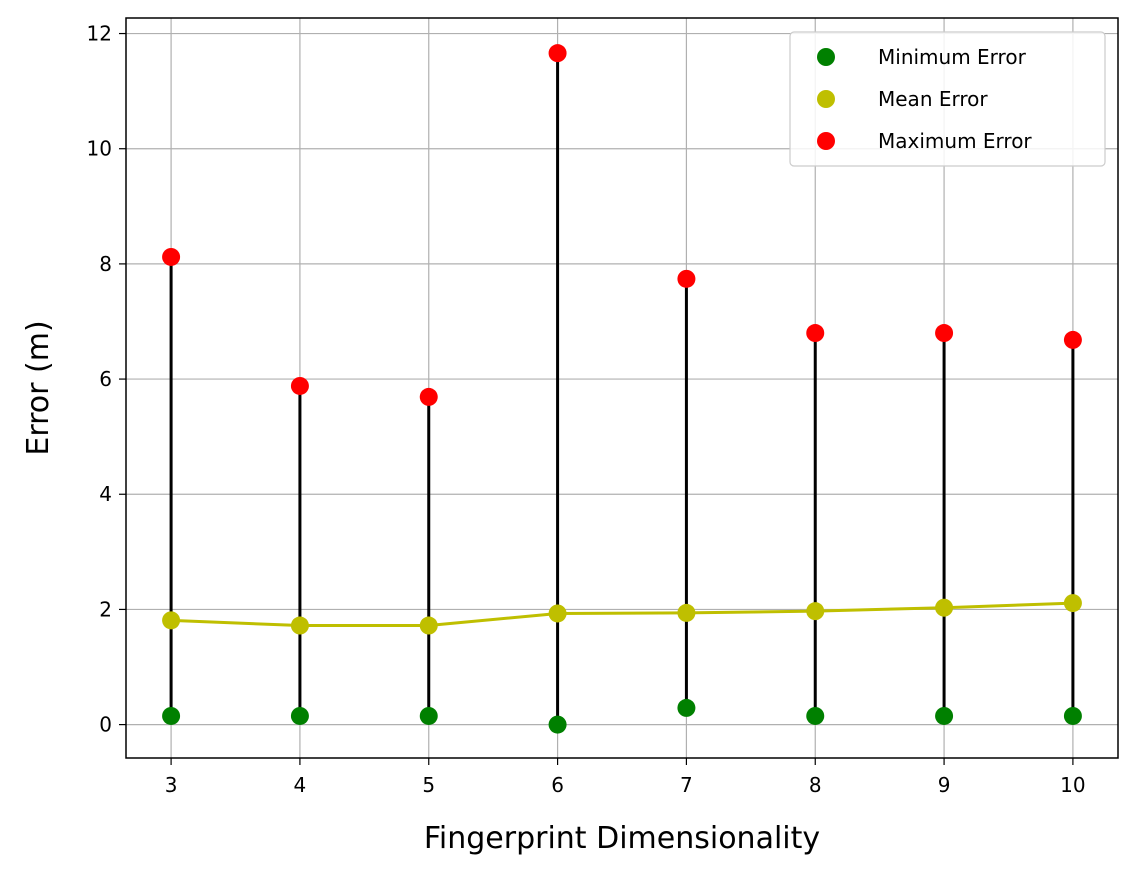 The width and height of the screenshot is (1137, 877). I want to click on y-tick-label: 6, so click(105, 379).